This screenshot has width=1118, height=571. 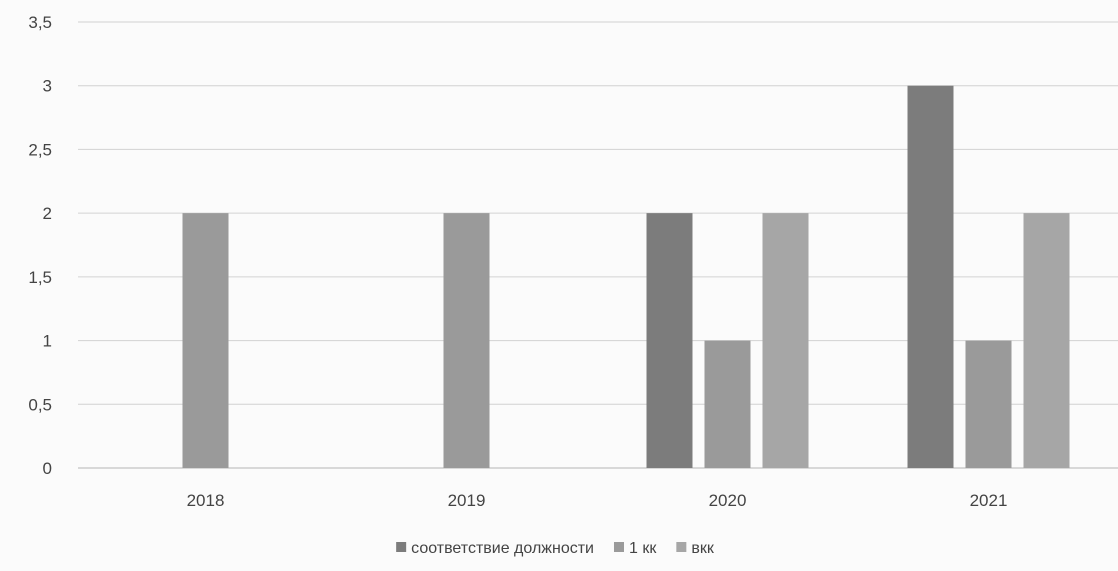 I want to click on y-tick-label: 2,5, so click(x=40, y=149).